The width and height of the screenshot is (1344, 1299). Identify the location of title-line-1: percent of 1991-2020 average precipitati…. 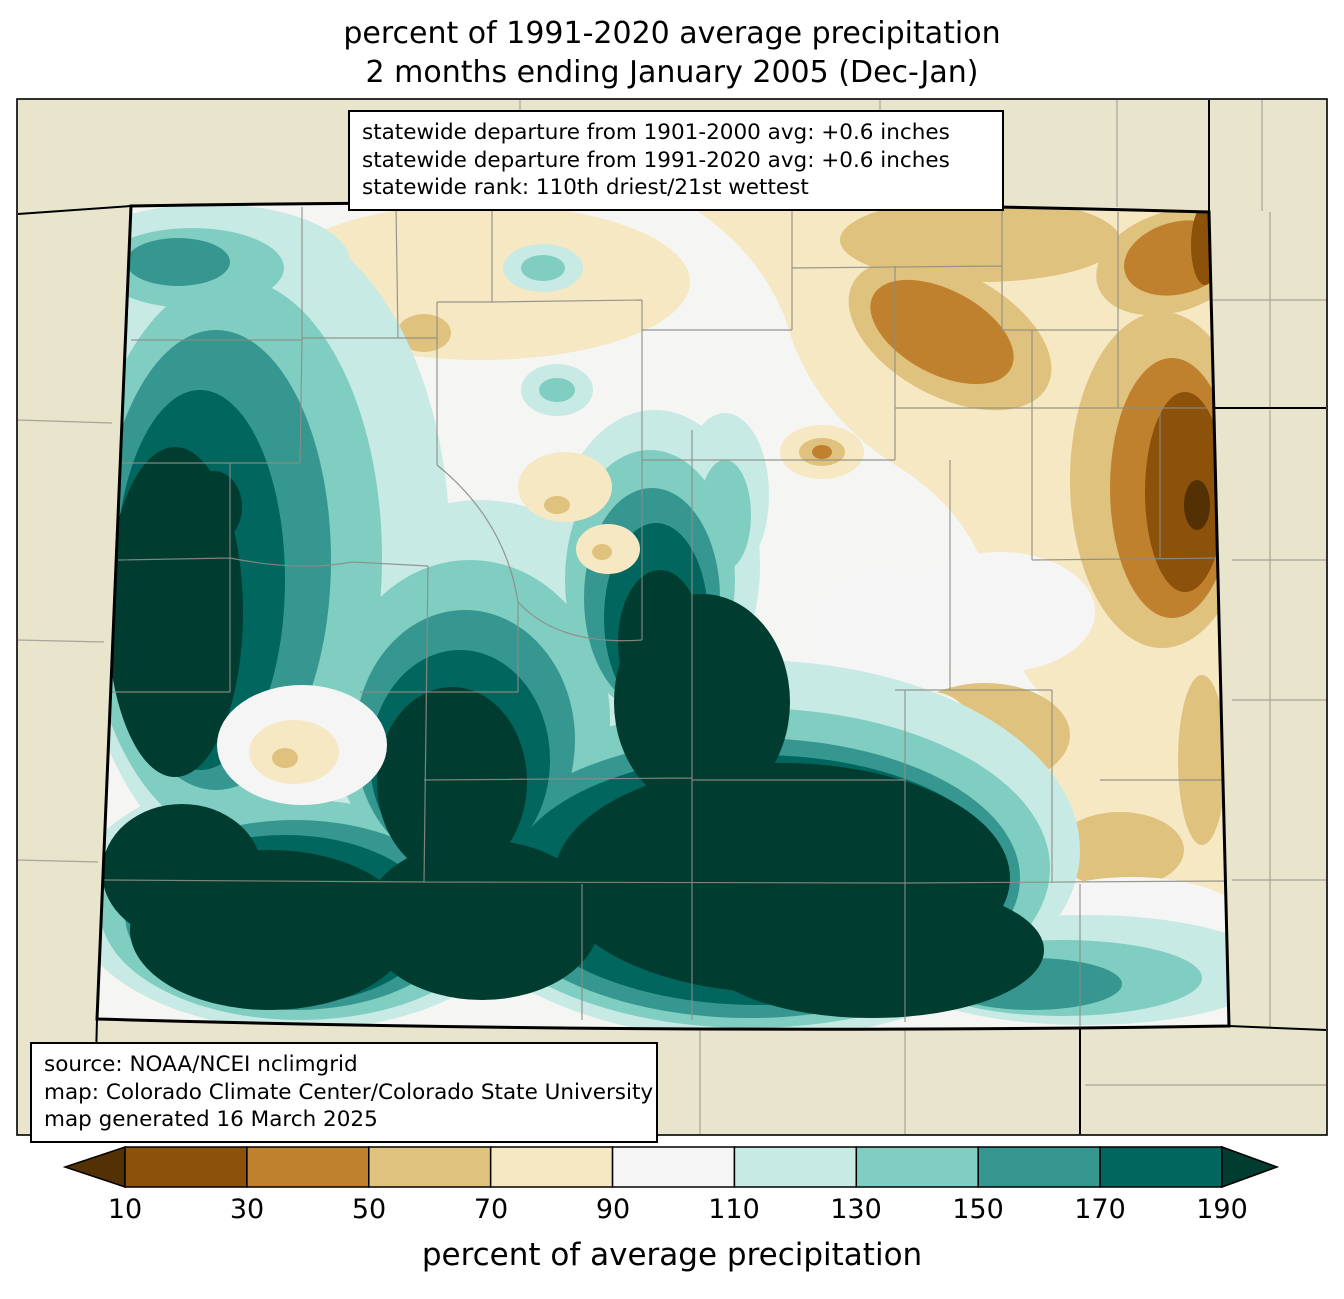
(672, 33).